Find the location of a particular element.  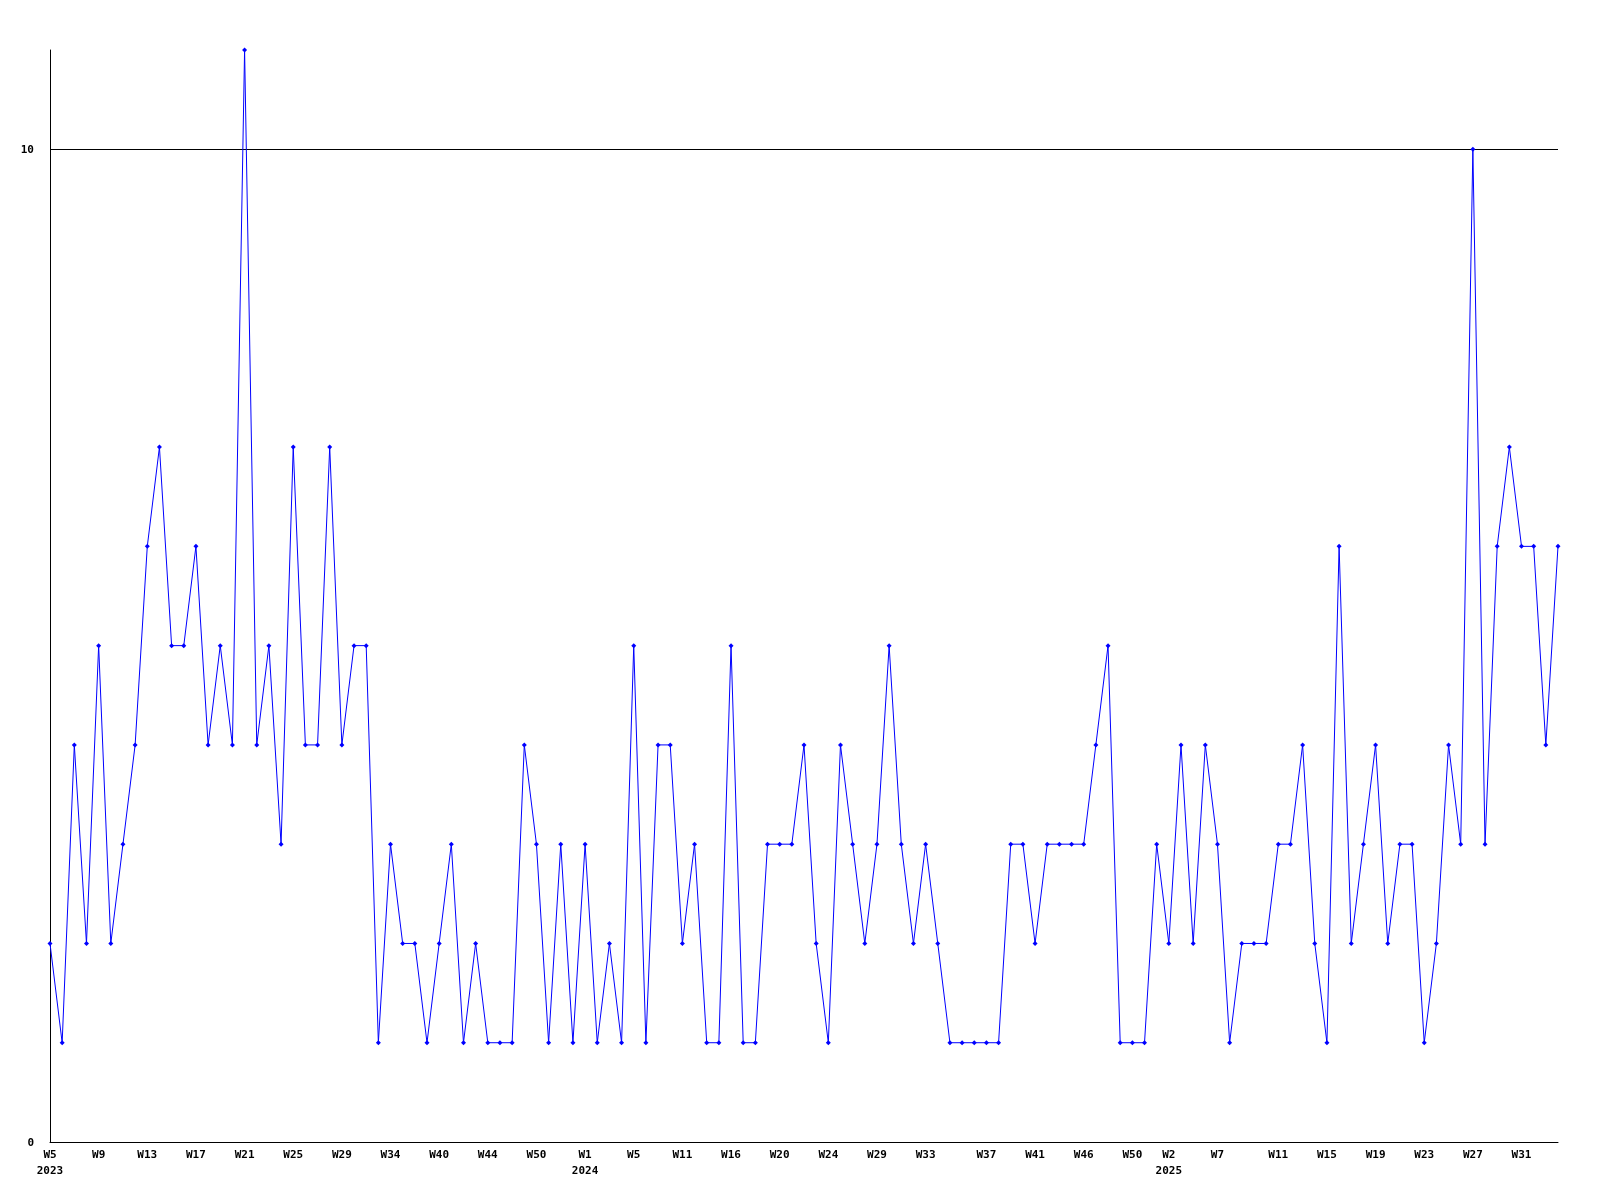

x-tick-label: W13 is located at coordinates (147, 1154).